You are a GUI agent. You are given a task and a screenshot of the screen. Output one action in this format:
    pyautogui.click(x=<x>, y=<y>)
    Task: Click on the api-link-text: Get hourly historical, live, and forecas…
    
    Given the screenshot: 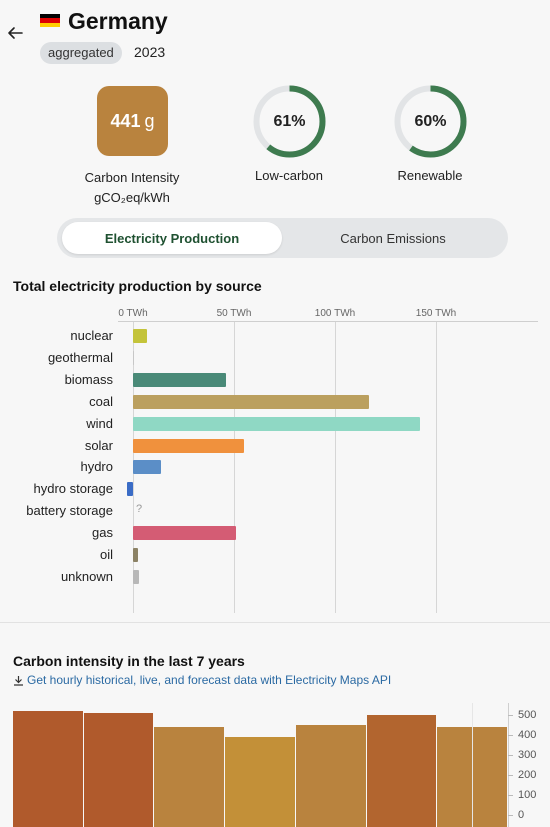 What is the action you would take?
    pyautogui.click(x=209, y=680)
    